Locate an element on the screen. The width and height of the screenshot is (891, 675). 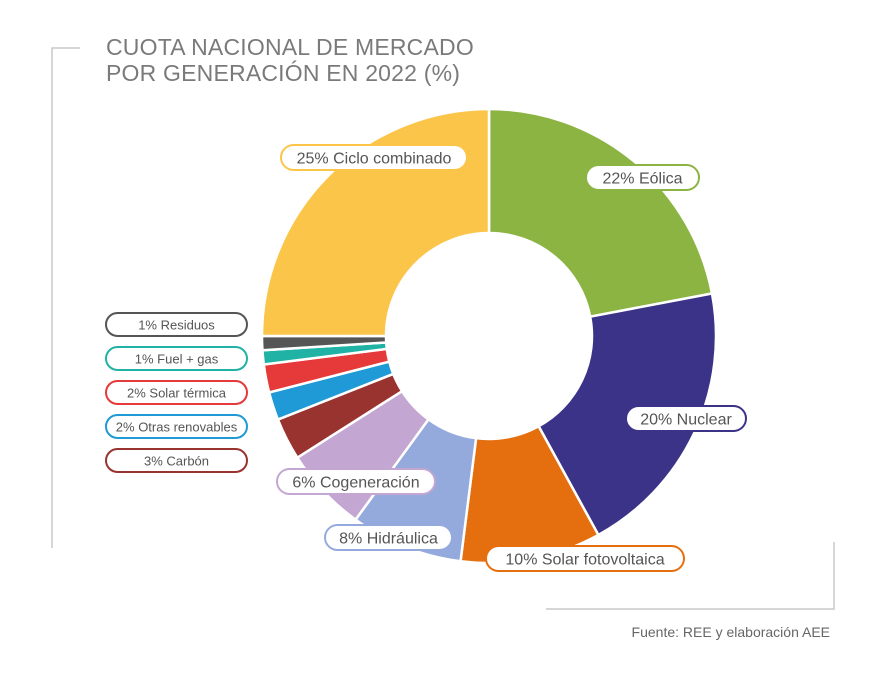
label-text: 10% Solar fotovoltaica is located at coordinates (584, 560).